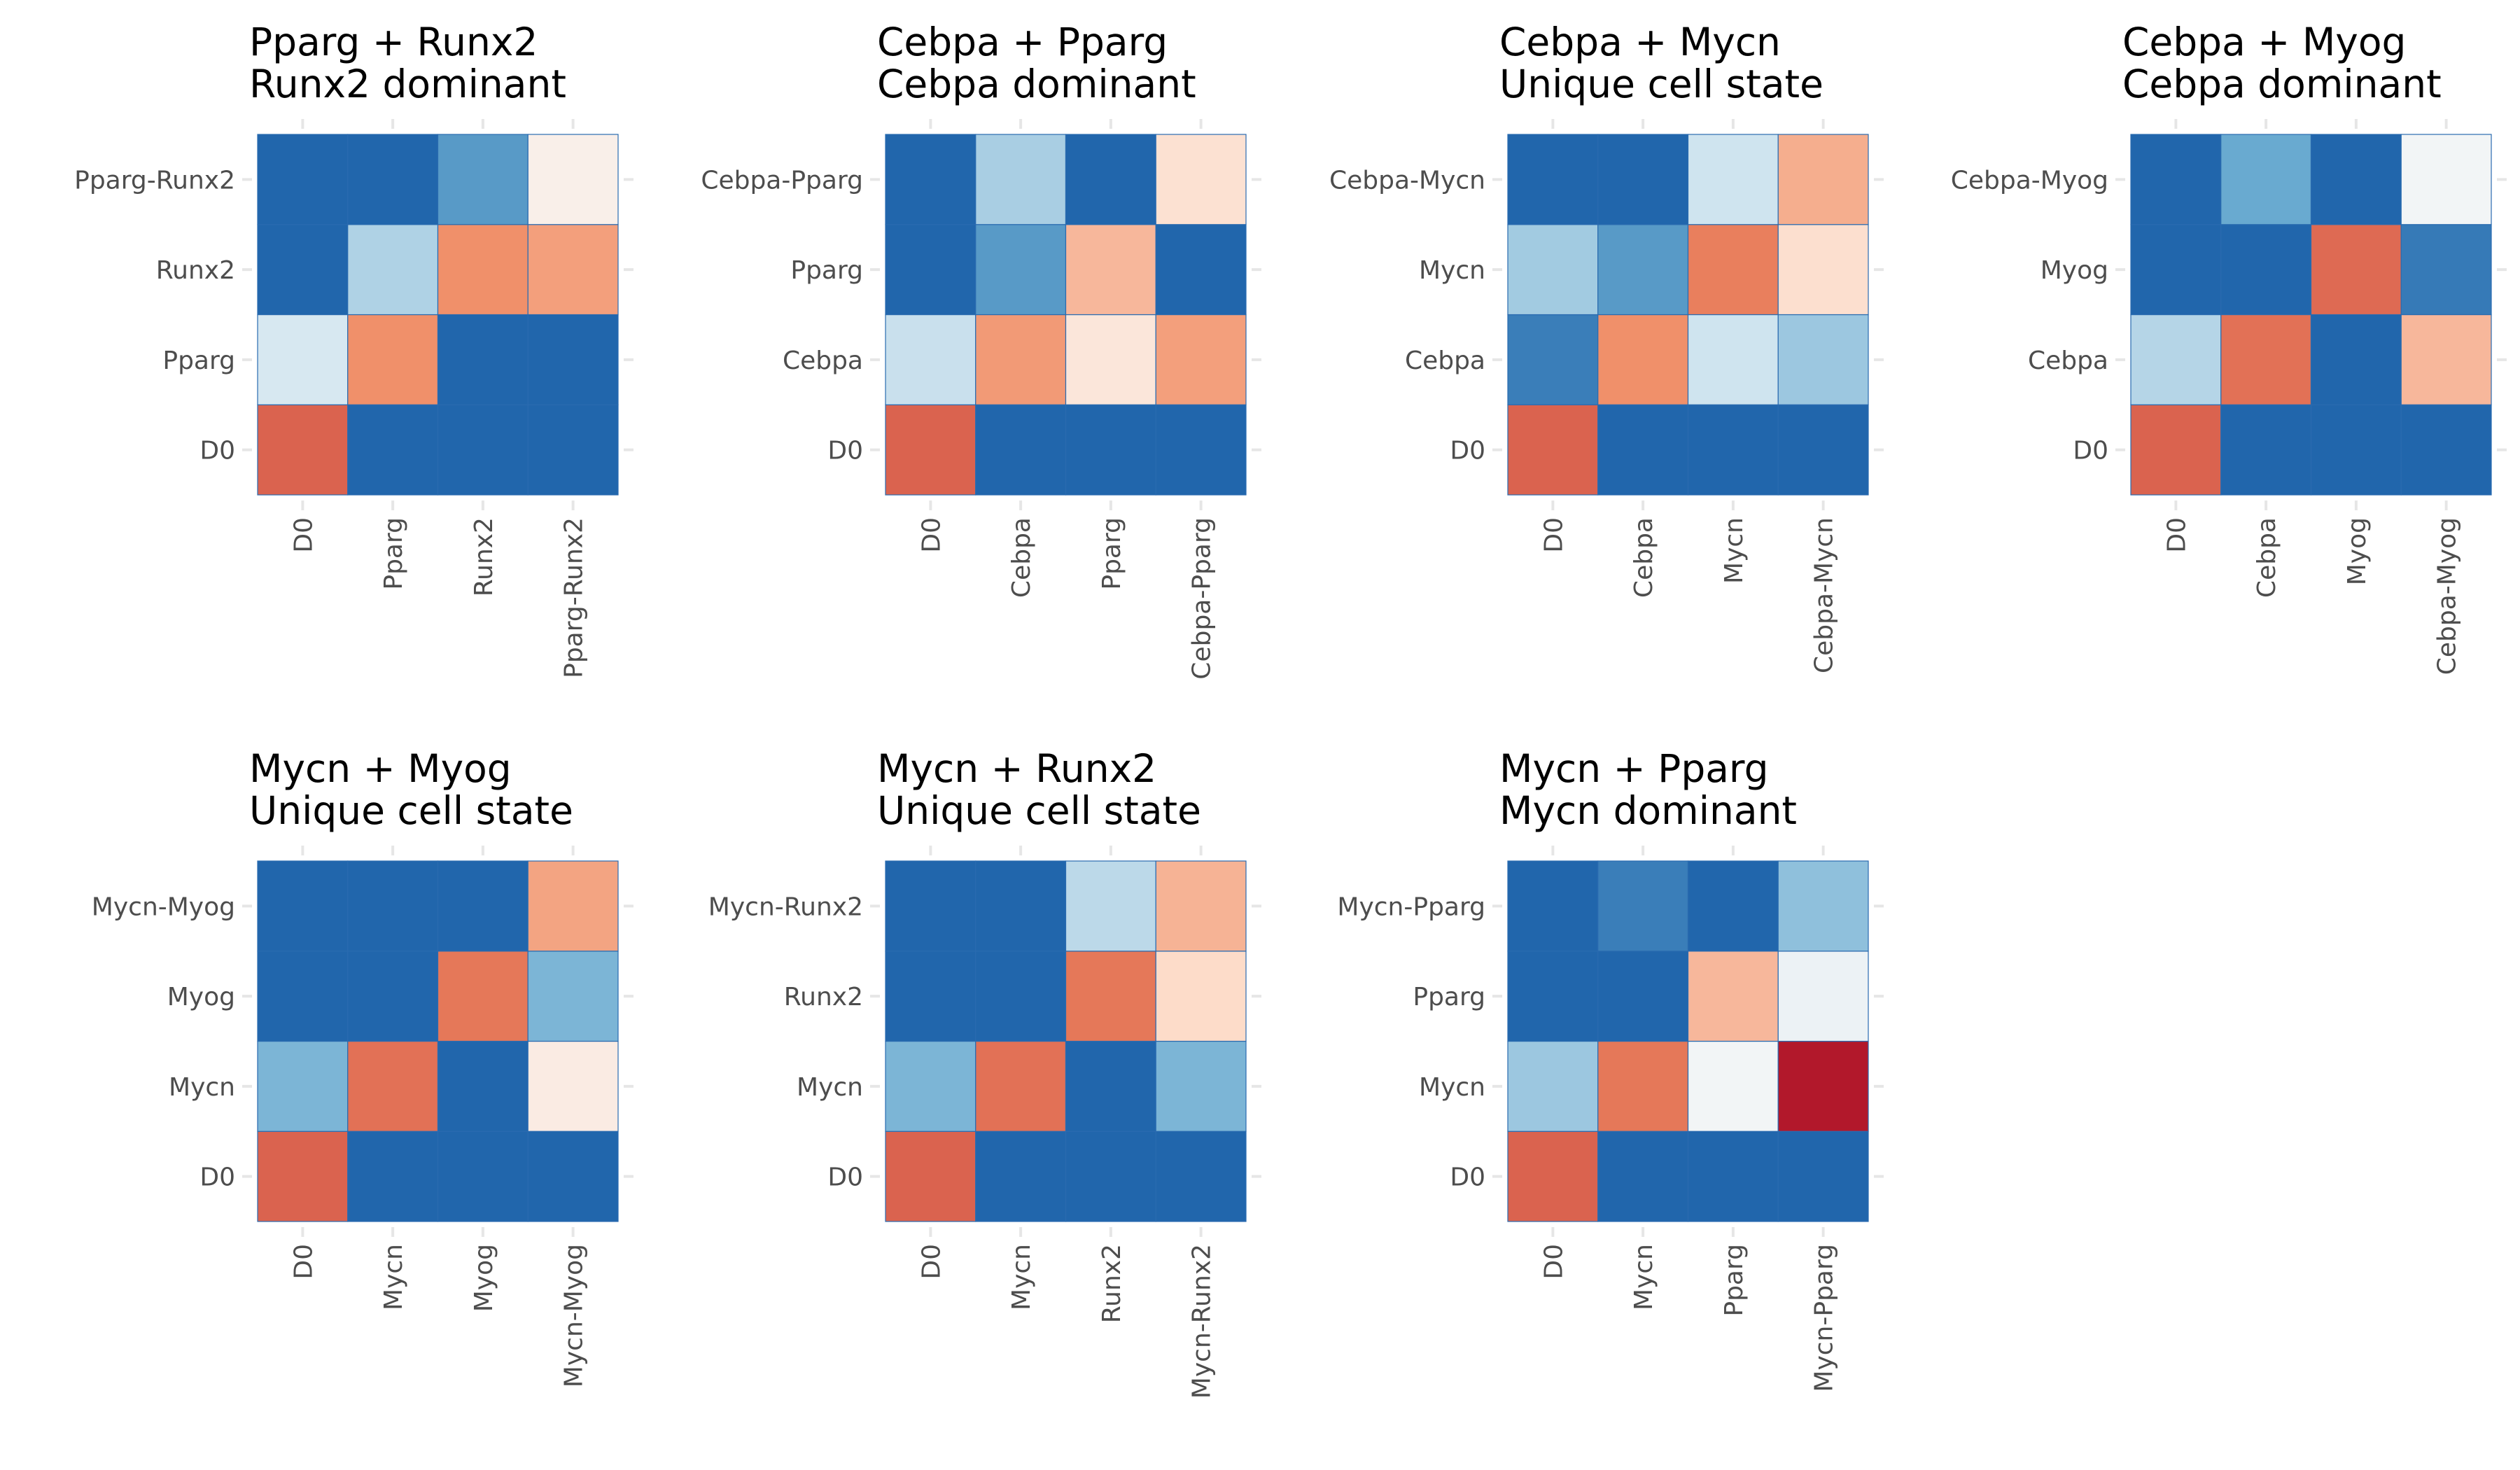  I want to click on panel-title: Cebpa + Pparg, so click(1022, 42).